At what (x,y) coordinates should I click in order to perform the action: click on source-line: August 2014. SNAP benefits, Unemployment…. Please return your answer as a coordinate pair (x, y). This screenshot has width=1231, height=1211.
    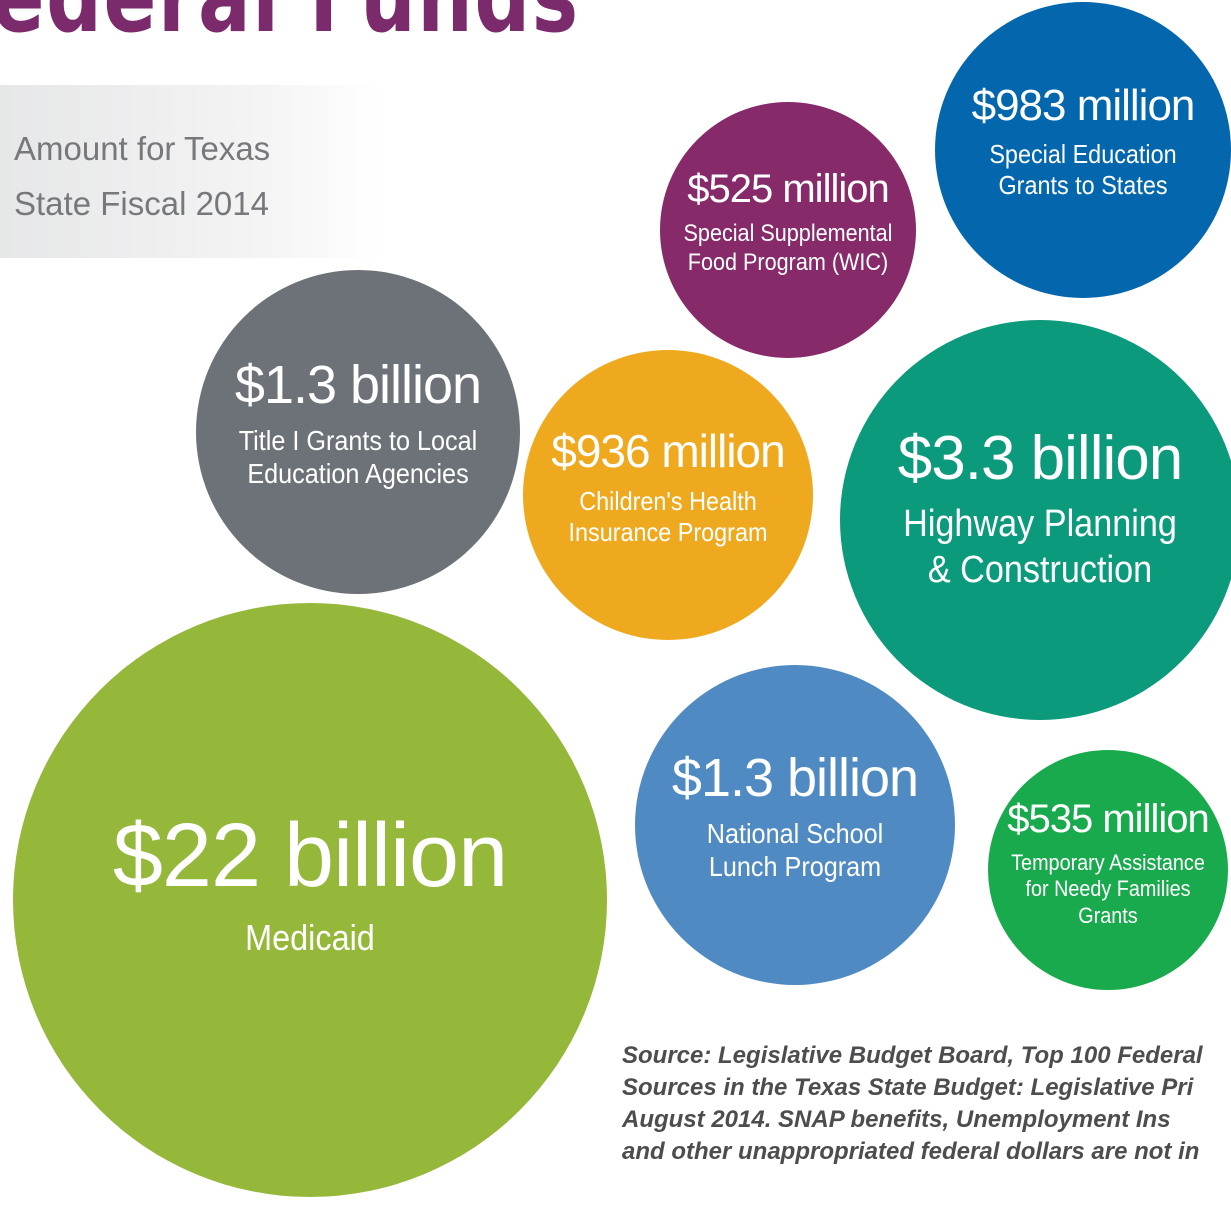
    Looking at the image, I should click on (896, 1119).